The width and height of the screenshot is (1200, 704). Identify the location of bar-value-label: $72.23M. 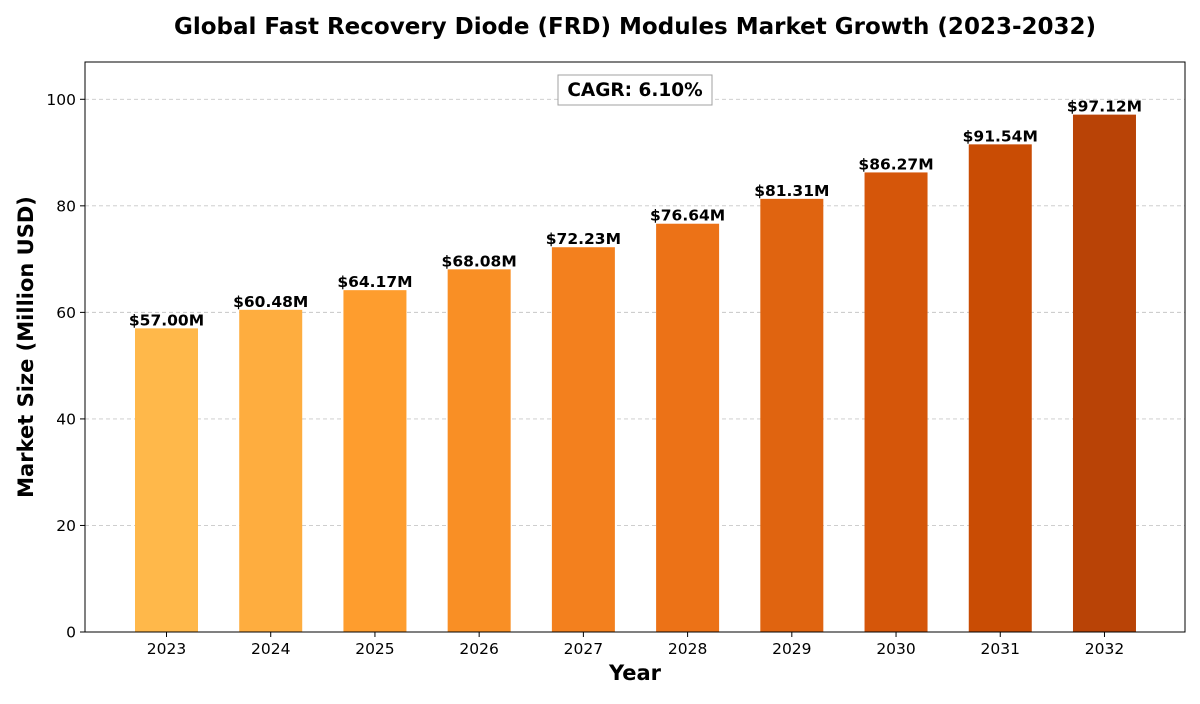
(583, 239).